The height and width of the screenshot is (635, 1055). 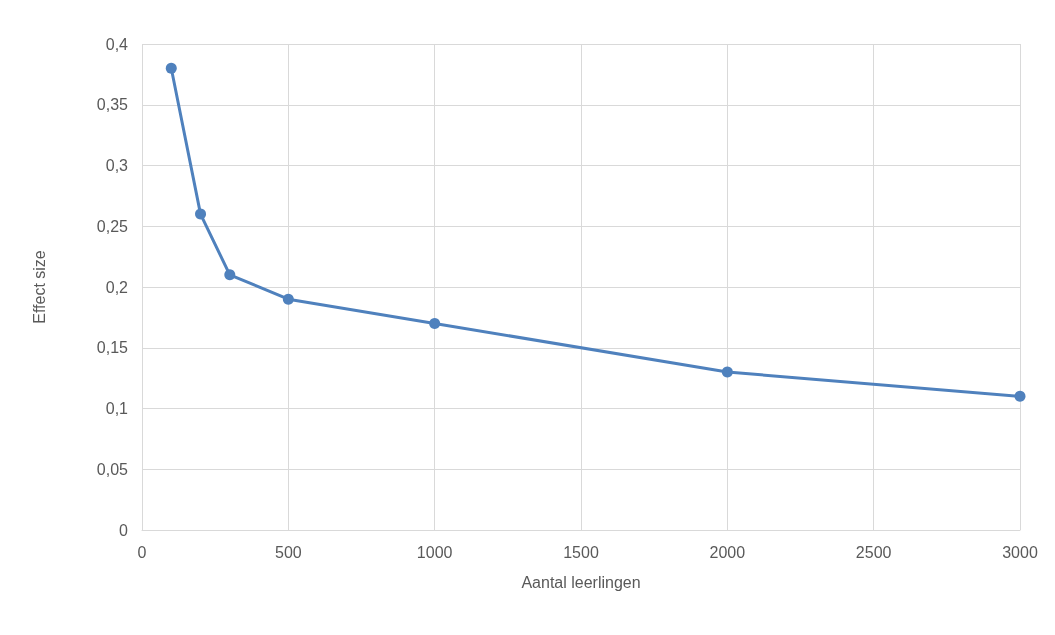 I want to click on x-axis-title: Aantal leerlingen, so click(x=581, y=582).